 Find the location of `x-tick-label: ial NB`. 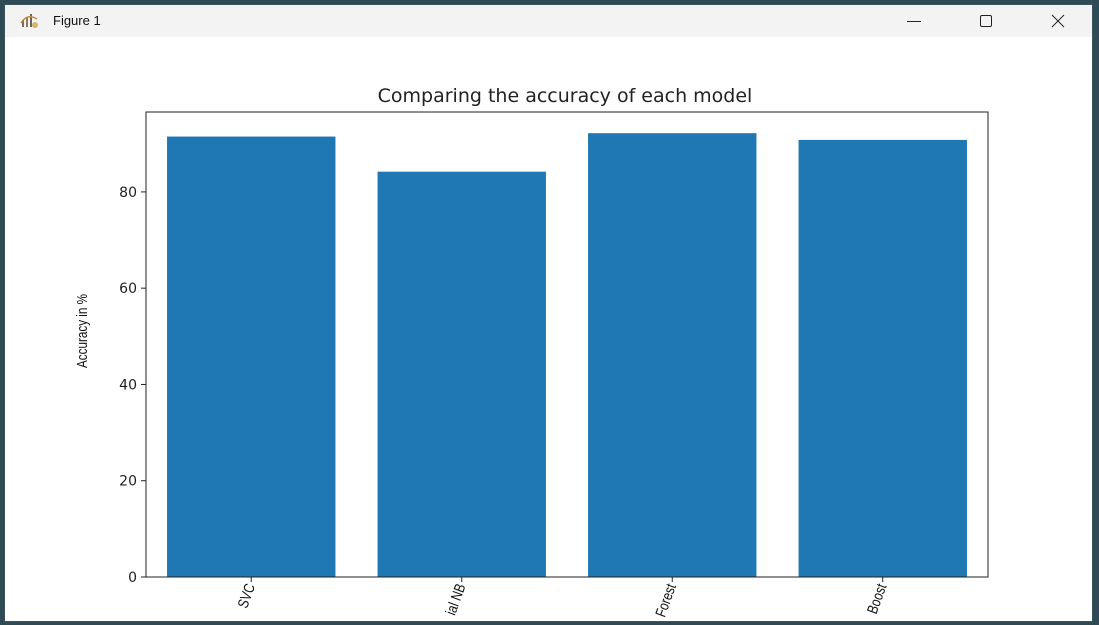

x-tick-label: ial NB is located at coordinates (455, 599).